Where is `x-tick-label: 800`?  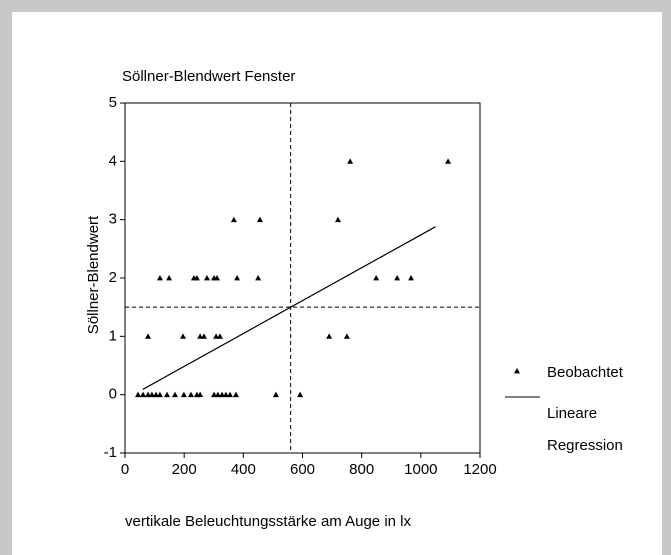
x-tick-label: 800 is located at coordinates (361, 469).